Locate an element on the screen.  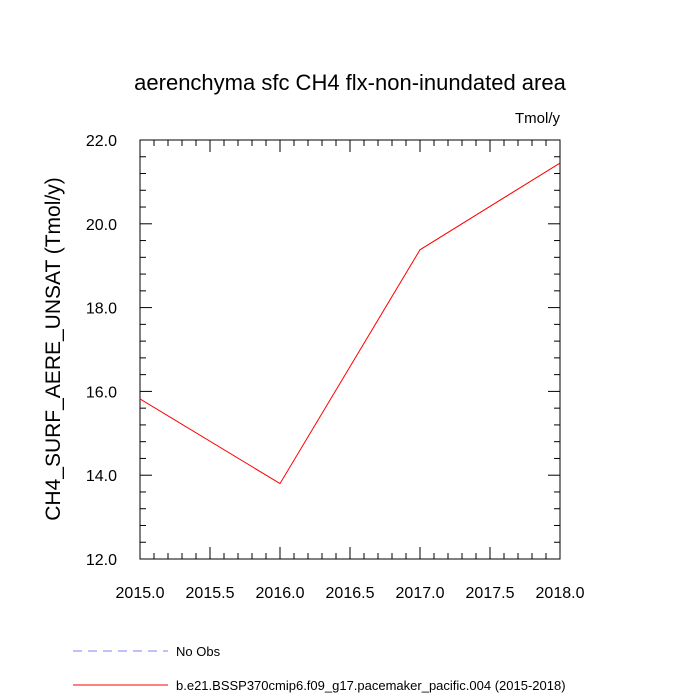
y-tick-label: 12.0 is located at coordinates (101, 560).